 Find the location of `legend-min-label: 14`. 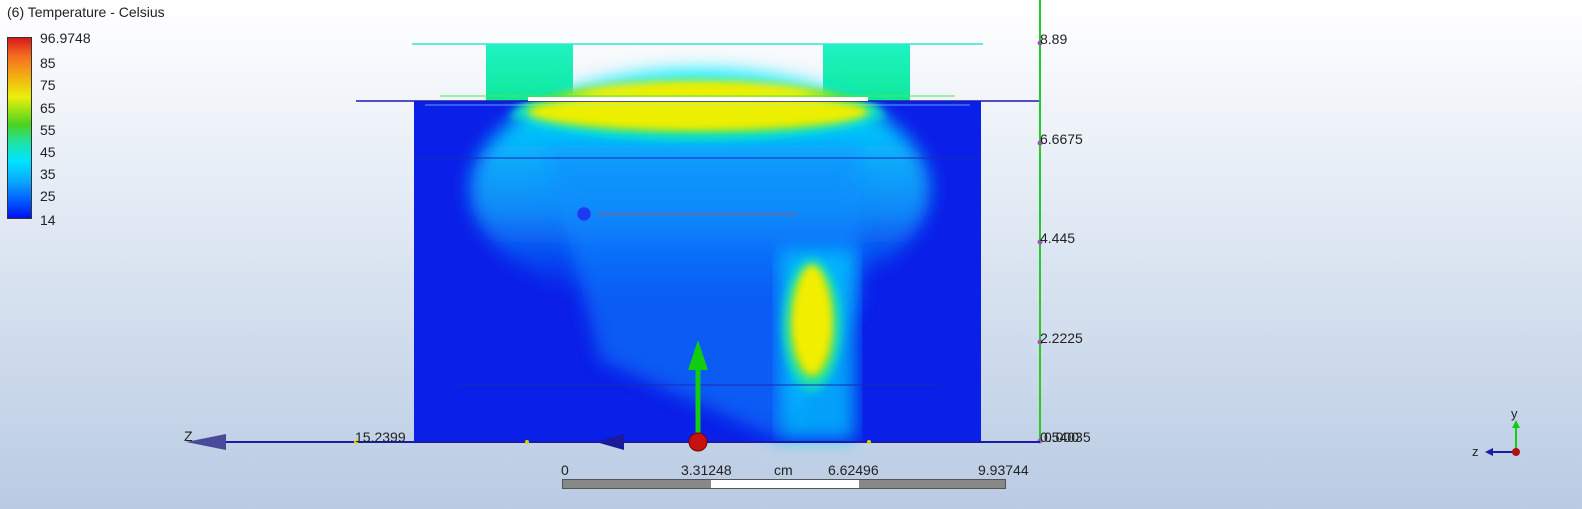

legend-min-label: 14 is located at coordinates (48, 220).